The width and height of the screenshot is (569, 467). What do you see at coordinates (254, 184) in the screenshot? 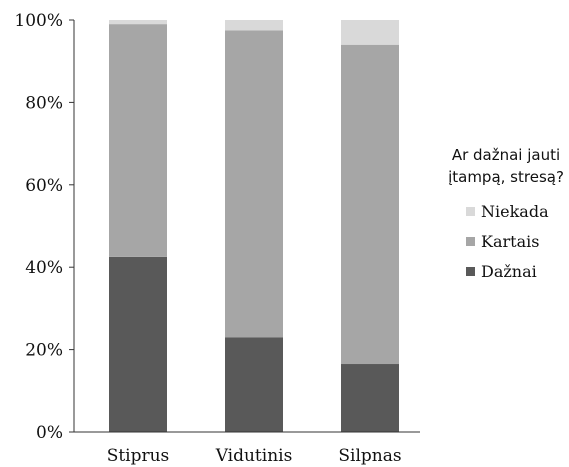
I see `bar-kartais-vidutinis` at bounding box center [254, 184].